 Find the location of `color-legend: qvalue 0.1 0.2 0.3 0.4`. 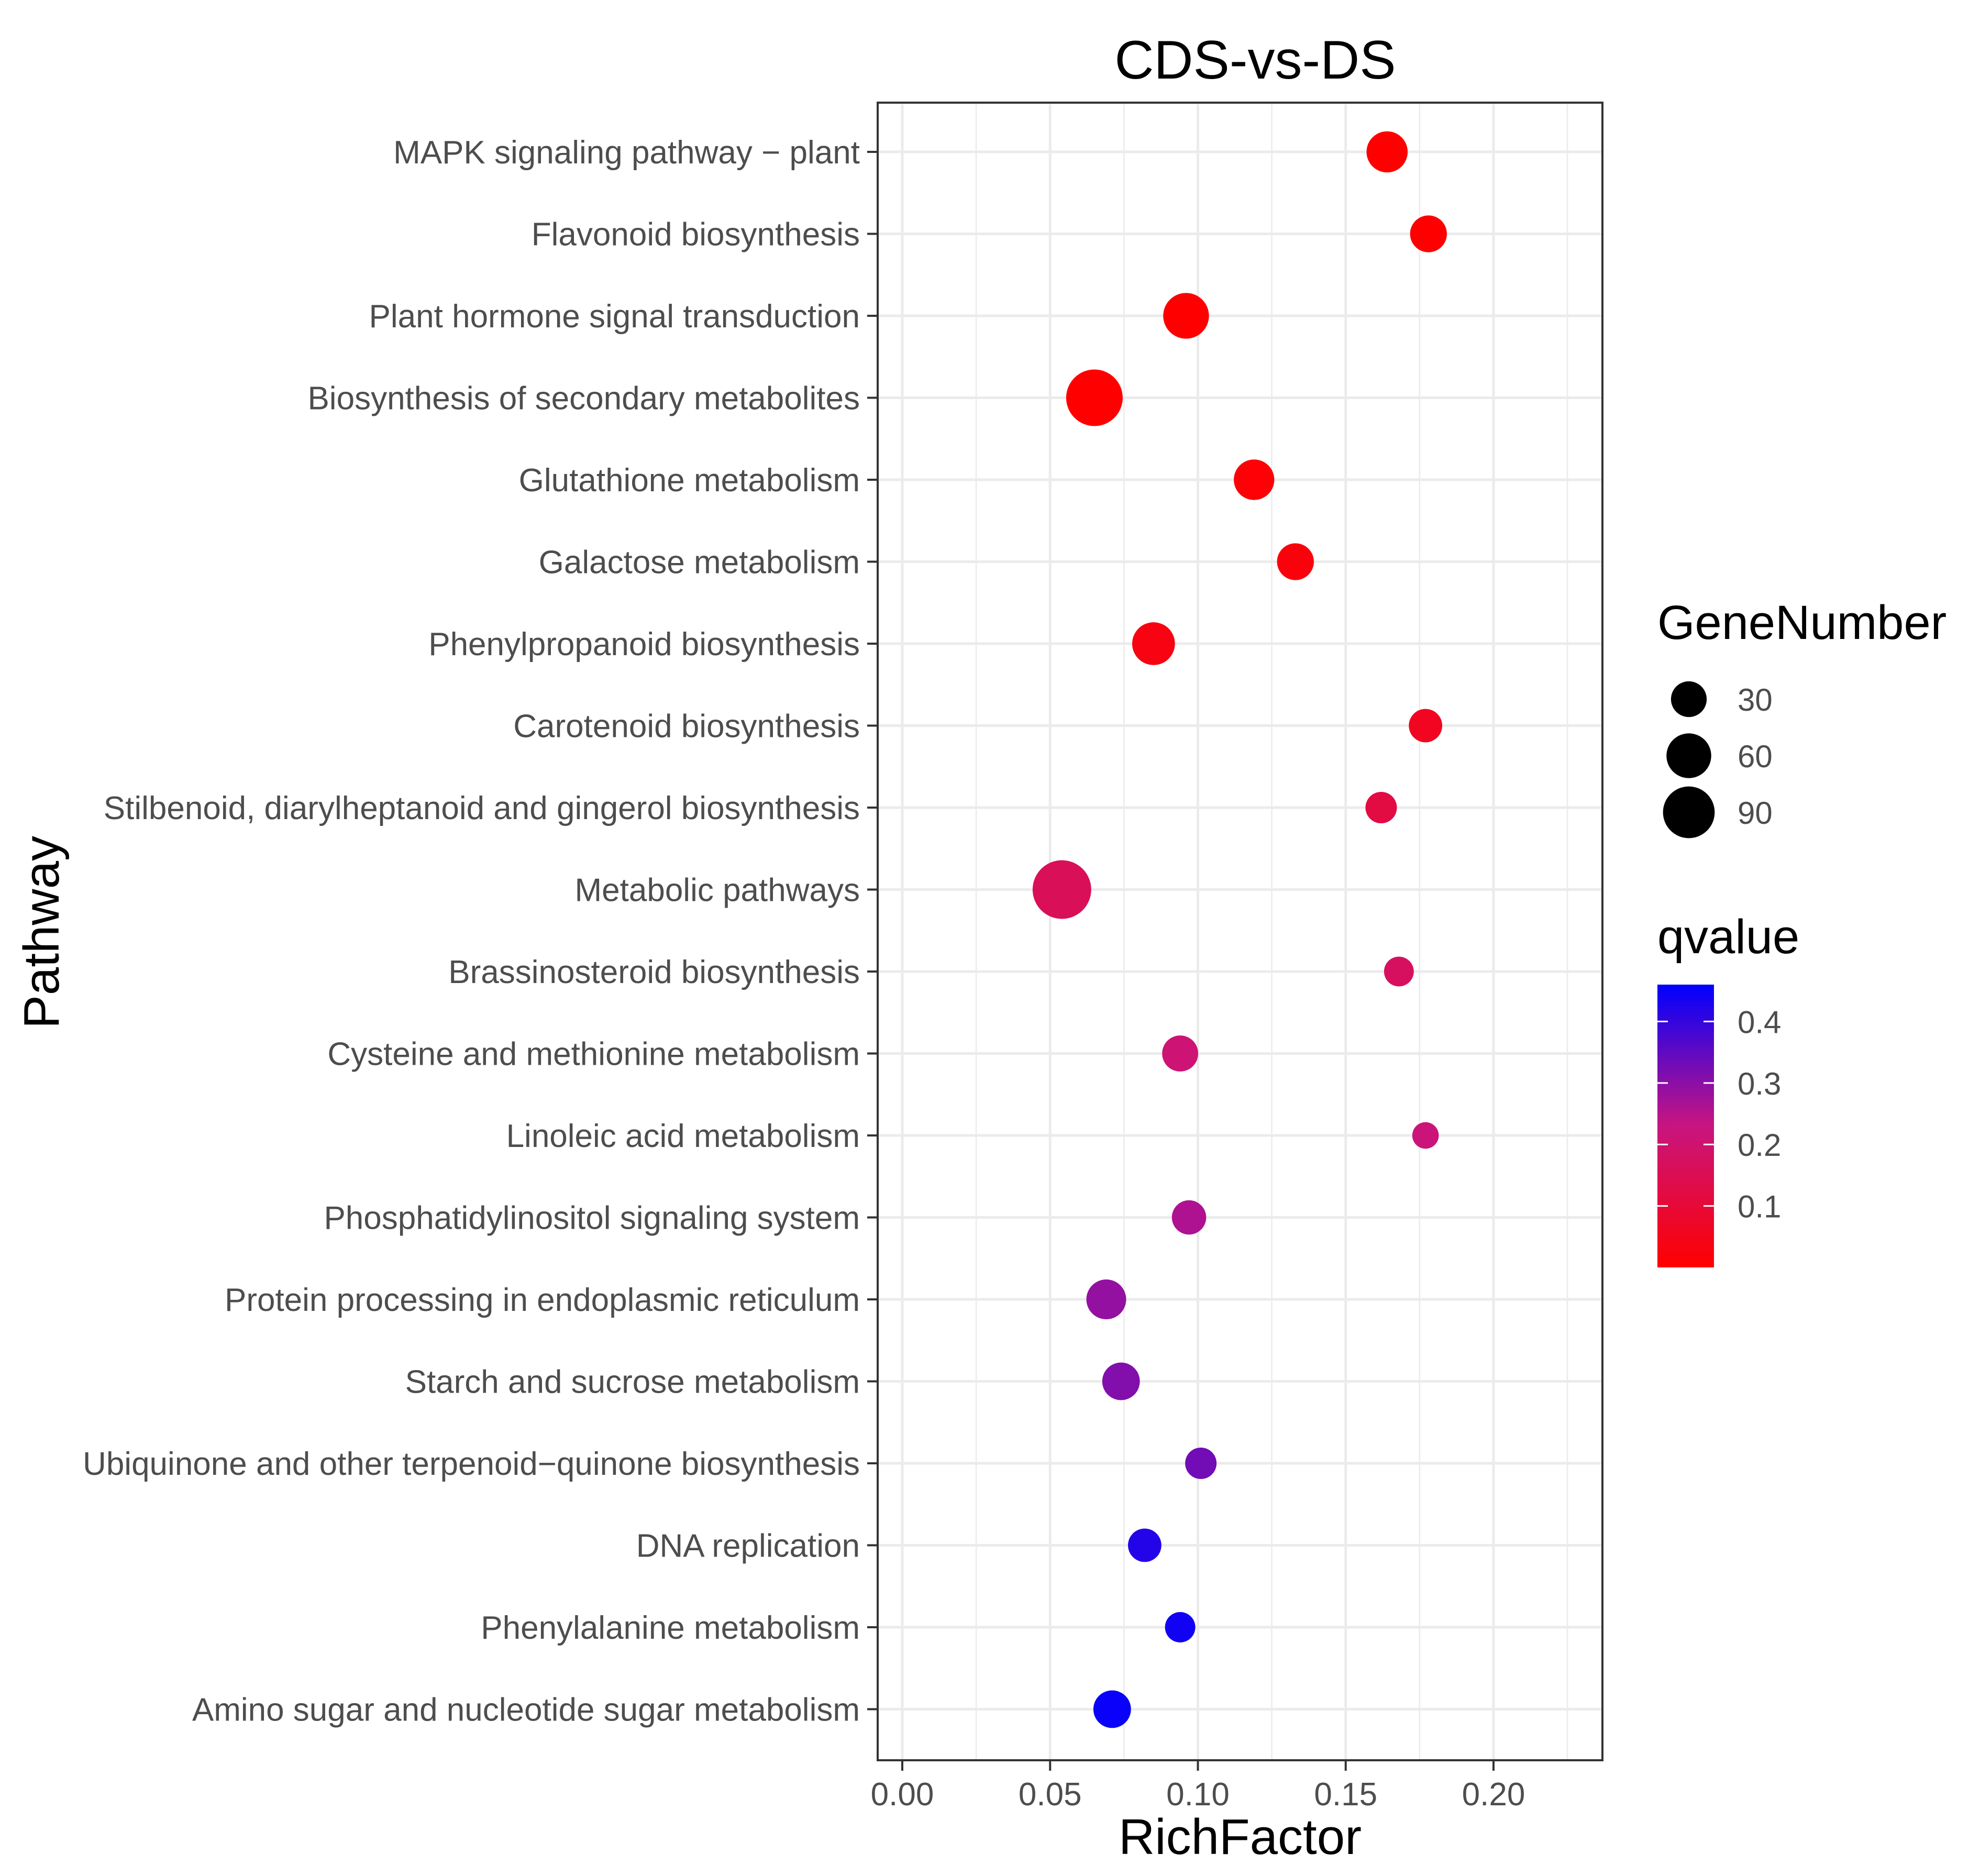

color-legend: qvalue 0.1 0.2 0.3 0.4 is located at coordinates (1728, 1088).